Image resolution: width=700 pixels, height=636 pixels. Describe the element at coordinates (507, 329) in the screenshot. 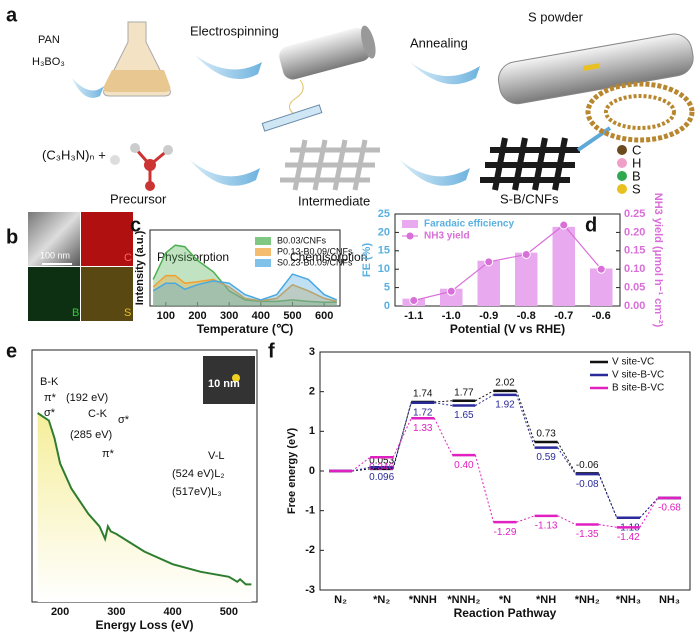

I see `x-axis-label: Potential (V vs RHE)` at that location.